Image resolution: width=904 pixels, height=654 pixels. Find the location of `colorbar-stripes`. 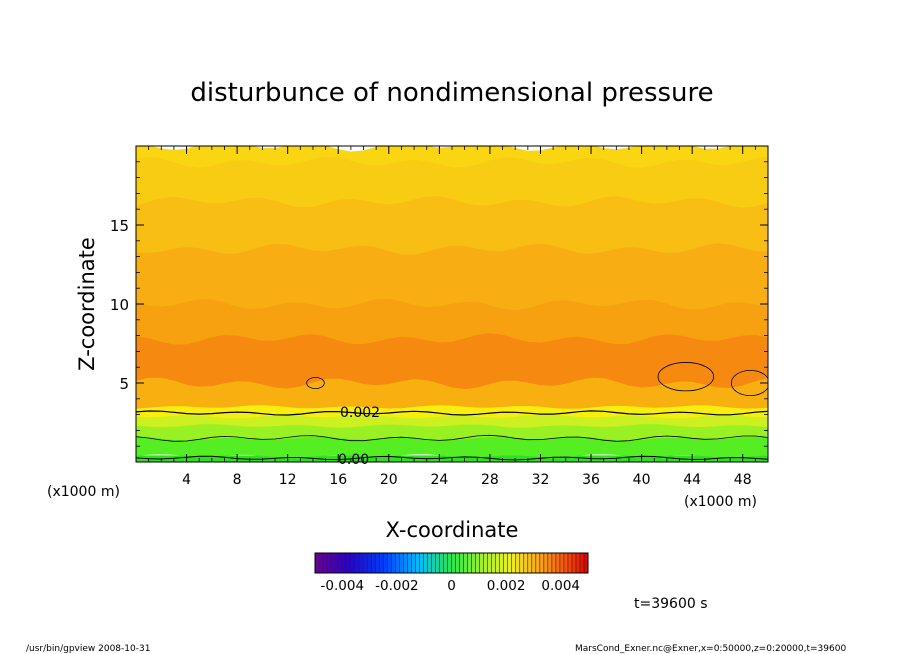

colorbar-stripes is located at coordinates (451, 563).